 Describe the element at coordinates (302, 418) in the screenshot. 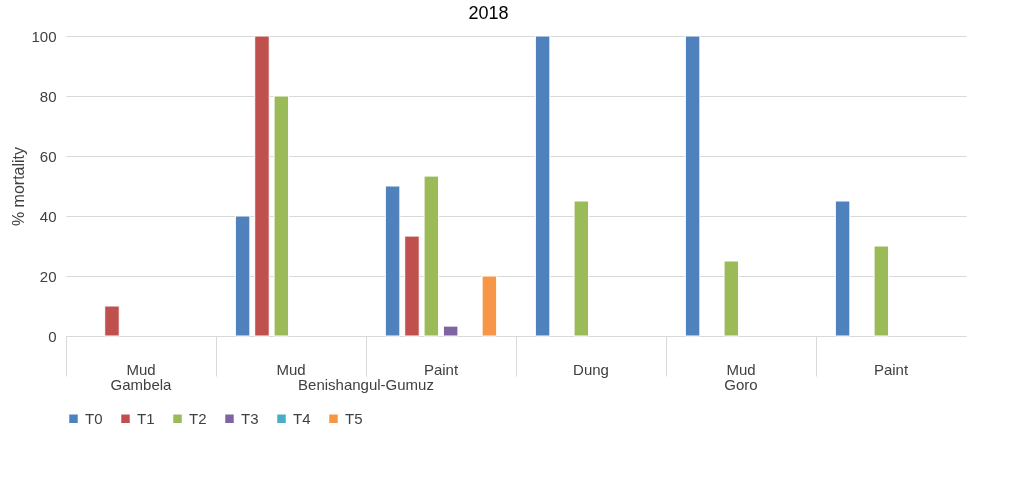

I see `legend-label: T4` at that location.